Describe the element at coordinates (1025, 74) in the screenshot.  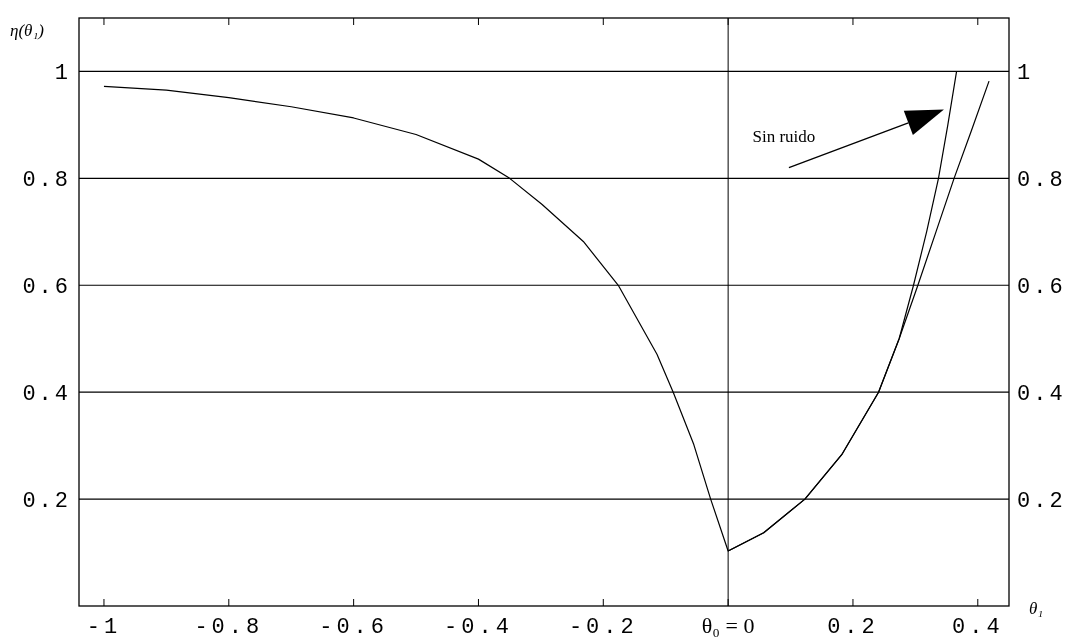
I see `y2-tick-label: 1` at that location.